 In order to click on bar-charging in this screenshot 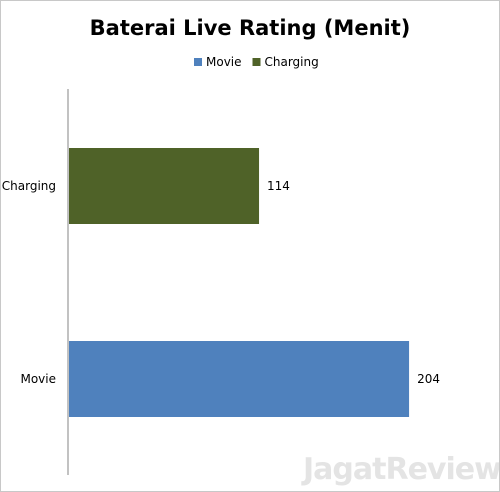, I will do `click(164, 186)`.